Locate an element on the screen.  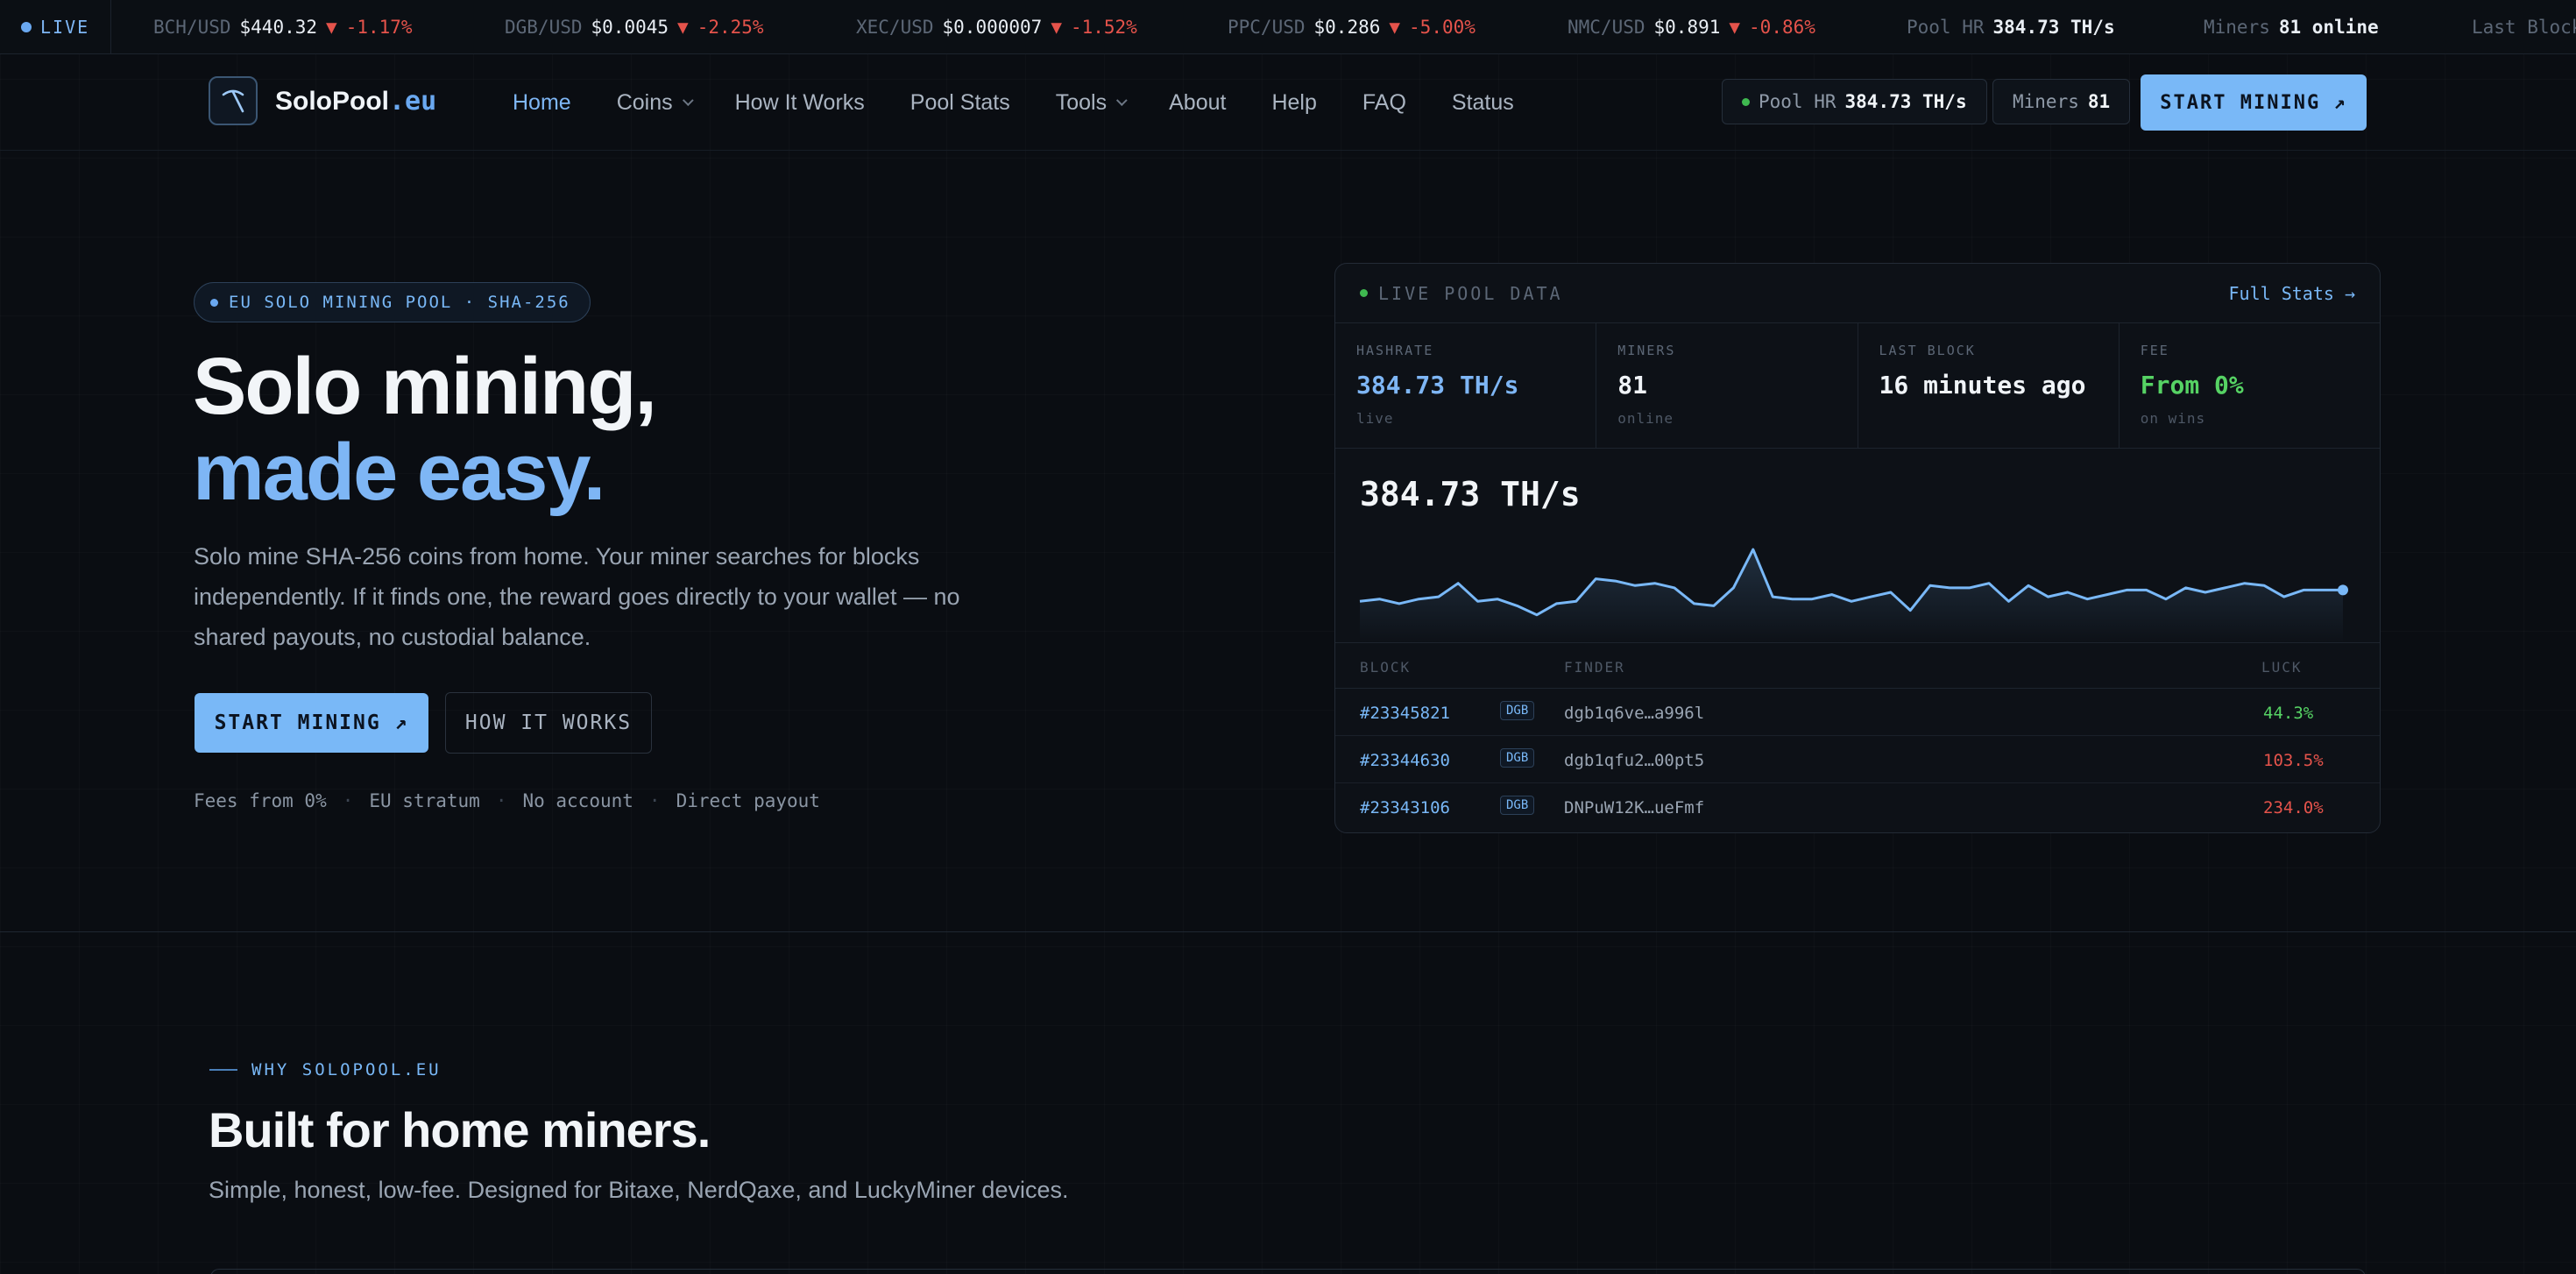
stat-value: 81 is located at coordinates (1632, 385).